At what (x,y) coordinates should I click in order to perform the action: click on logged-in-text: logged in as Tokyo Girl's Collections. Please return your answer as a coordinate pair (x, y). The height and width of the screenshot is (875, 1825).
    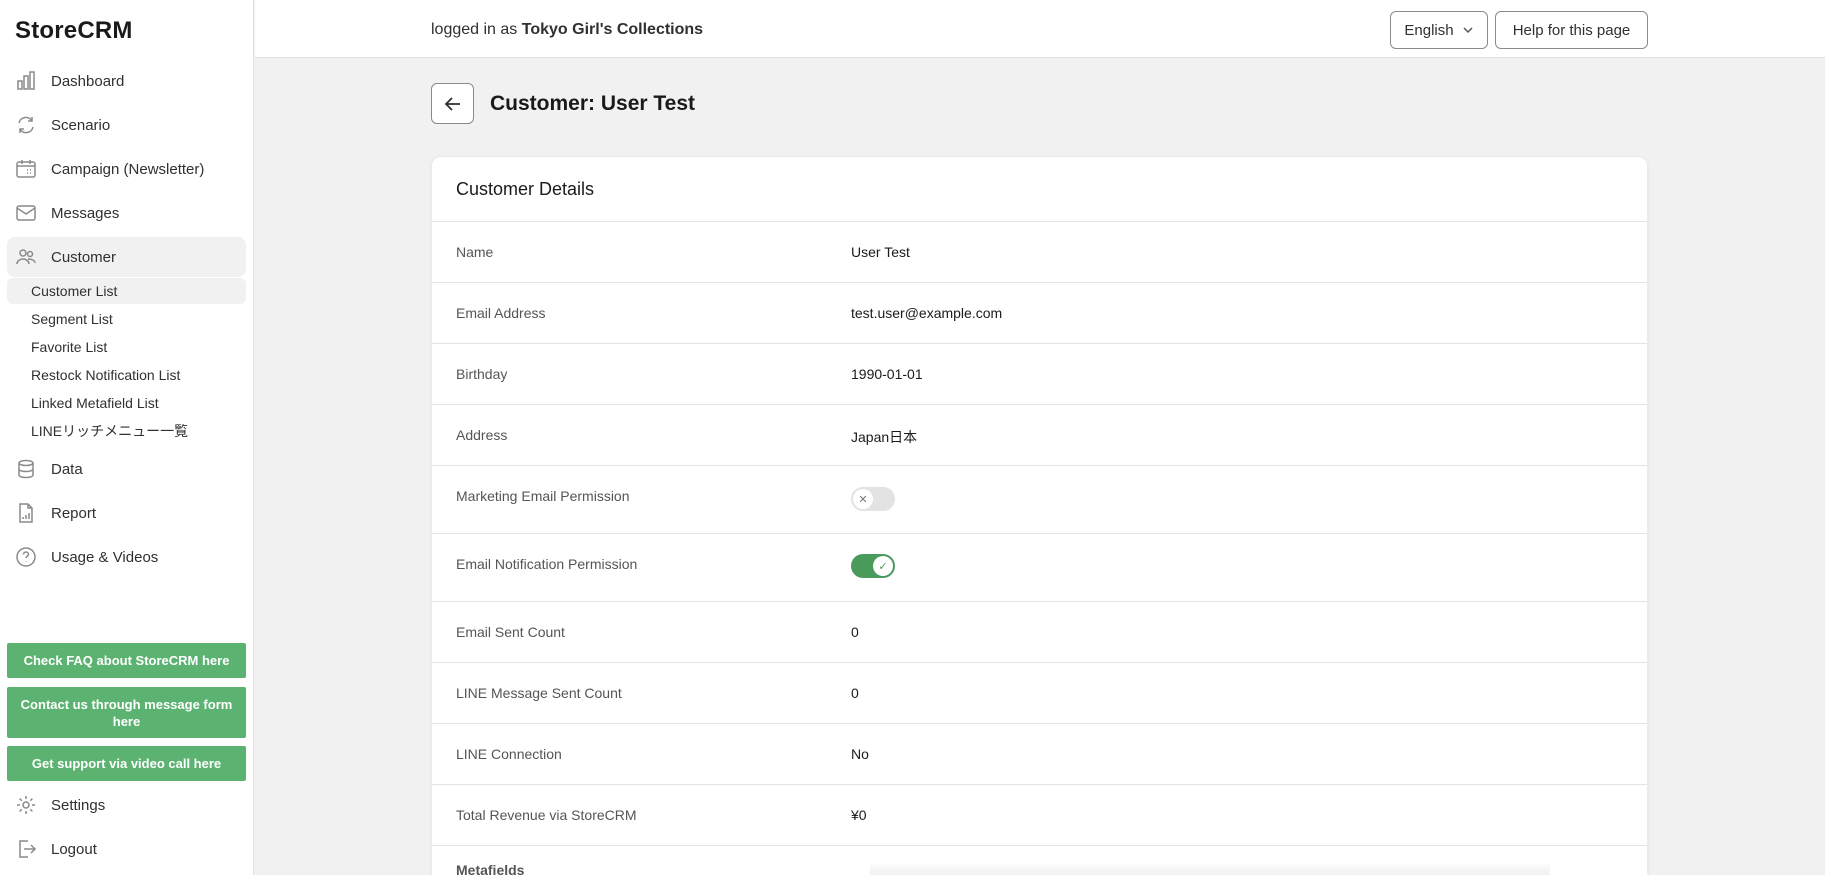
    Looking at the image, I should click on (567, 30).